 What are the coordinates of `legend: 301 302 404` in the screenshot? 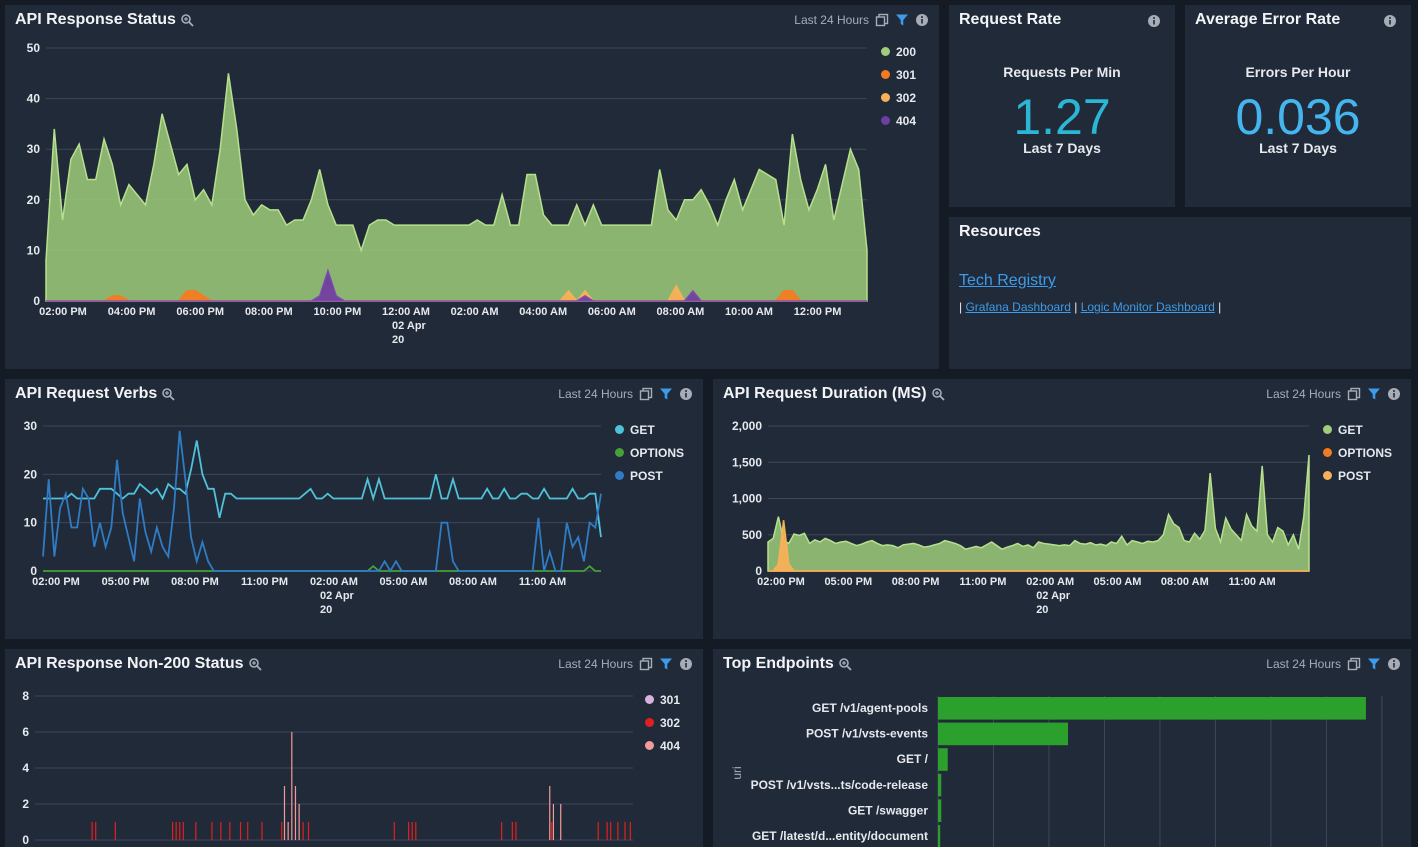 It's located at (662, 722).